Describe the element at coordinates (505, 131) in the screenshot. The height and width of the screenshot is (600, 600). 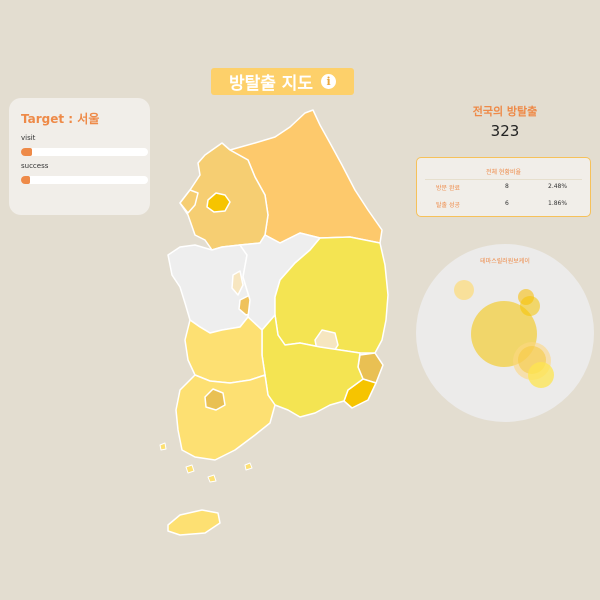
I see `nation-total-count: 323` at that location.